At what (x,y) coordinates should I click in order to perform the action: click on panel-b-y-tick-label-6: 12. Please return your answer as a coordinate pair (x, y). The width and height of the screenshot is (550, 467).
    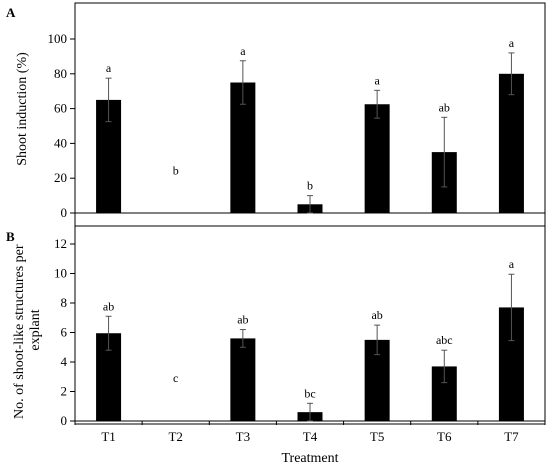
    Looking at the image, I should click on (60, 243).